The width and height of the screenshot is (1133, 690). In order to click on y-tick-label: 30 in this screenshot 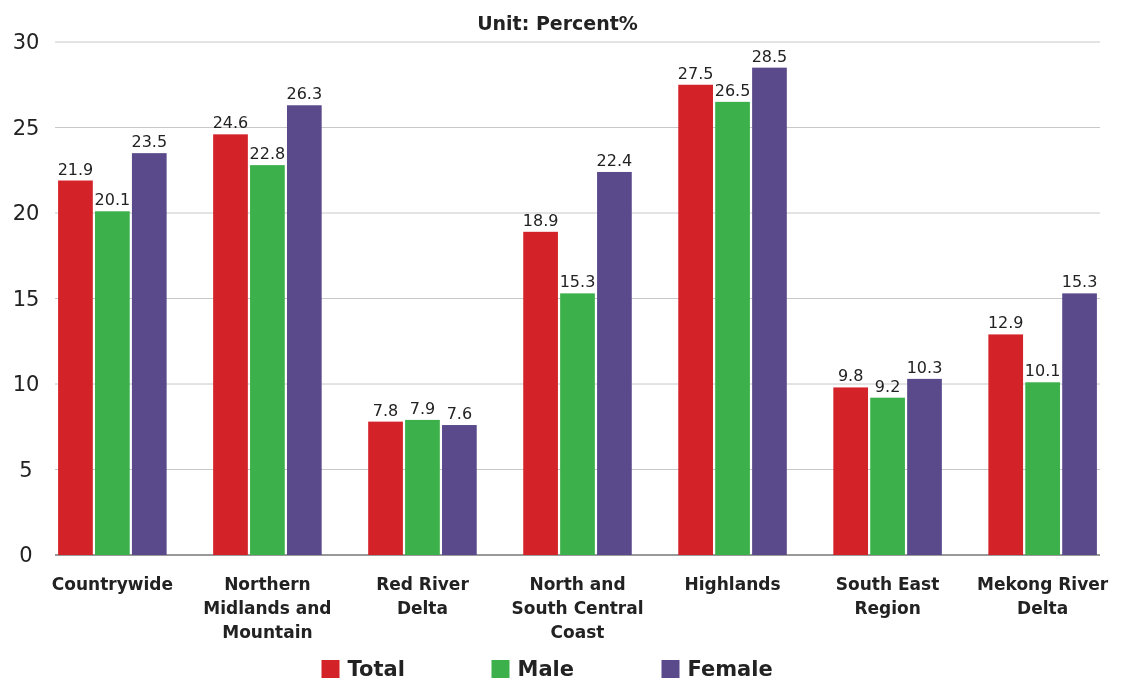, I will do `click(26, 42)`.